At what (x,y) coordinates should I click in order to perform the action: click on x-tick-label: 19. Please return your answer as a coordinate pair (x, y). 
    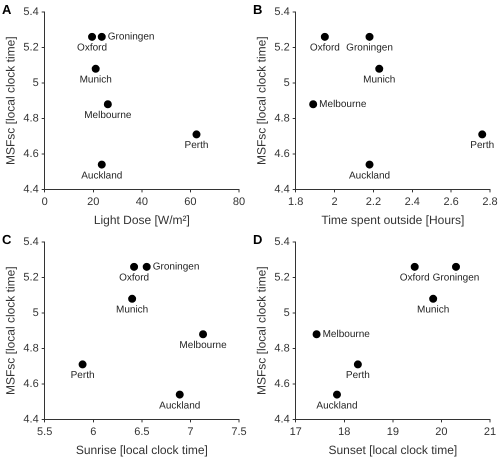
    Looking at the image, I should click on (392, 432).